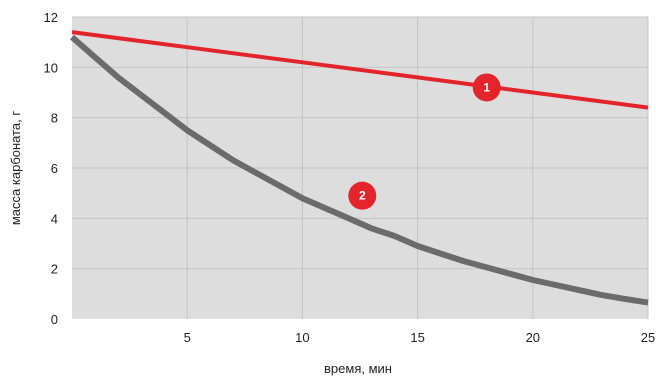 The image size is (656, 379). I want to click on y-tick-label: 10, so click(51, 67).